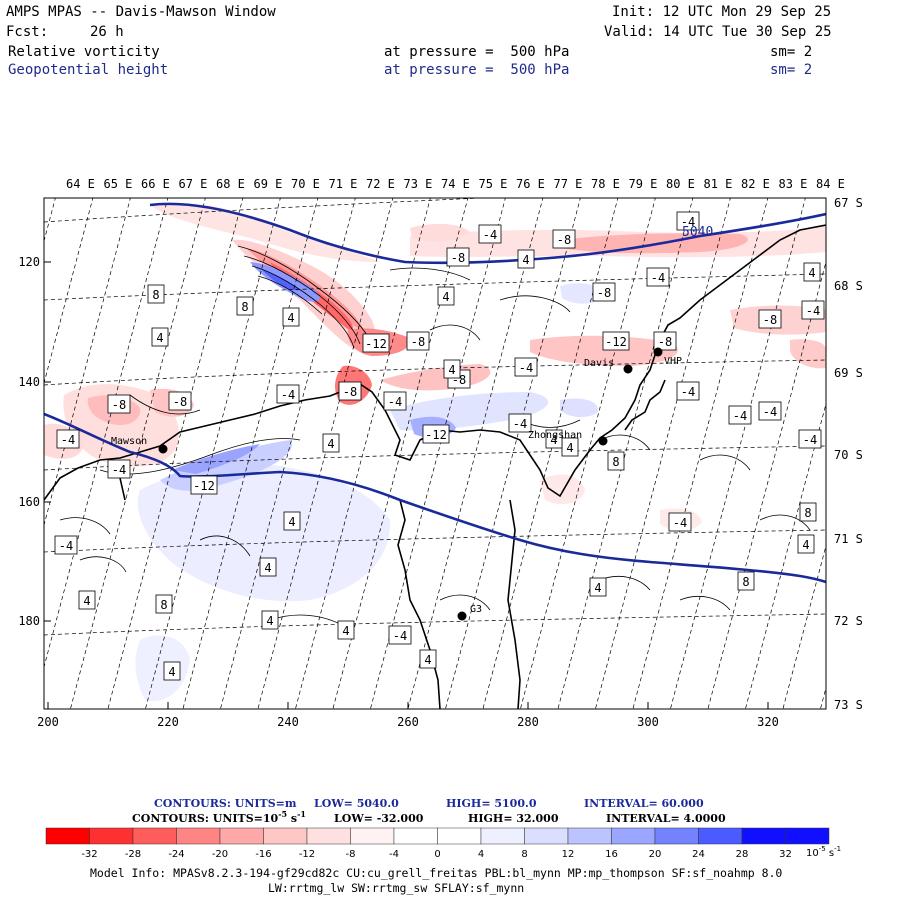  What do you see at coordinates (530, 184) in the screenshot?
I see `lon-label: 76 E` at bounding box center [530, 184].